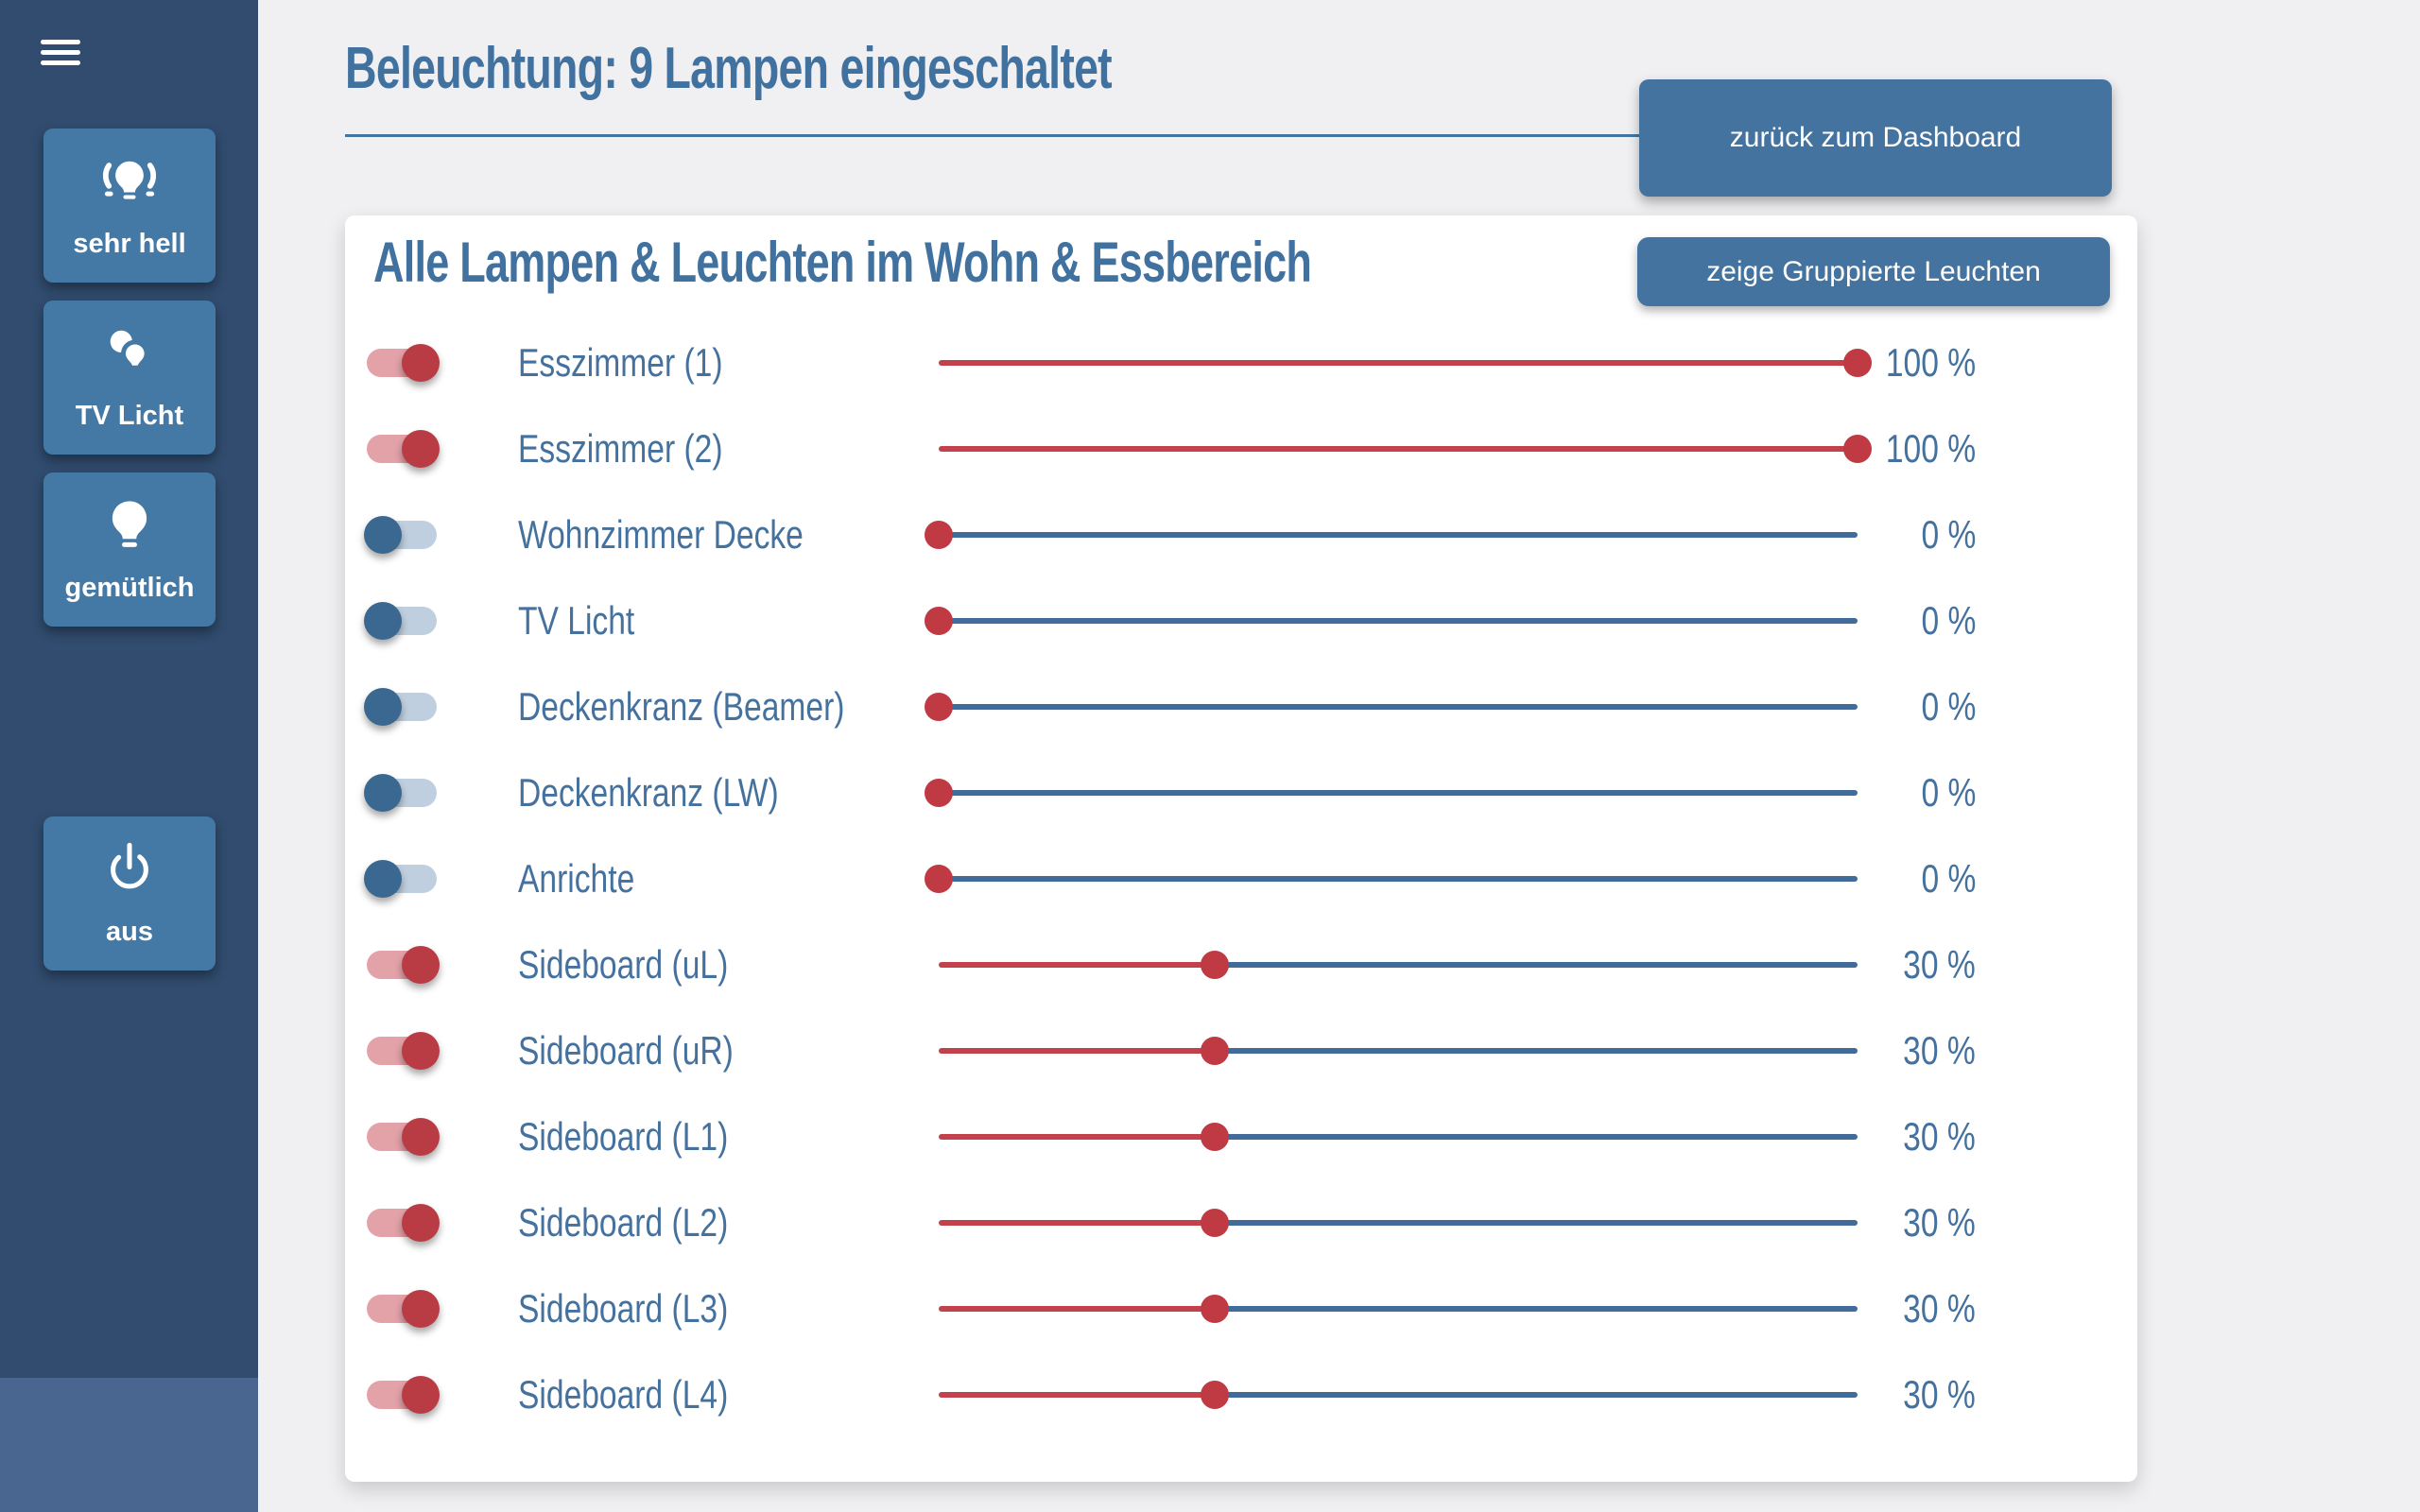 The width and height of the screenshot is (2420, 1512). I want to click on sidebar-bottom-strip, so click(129, 1445).